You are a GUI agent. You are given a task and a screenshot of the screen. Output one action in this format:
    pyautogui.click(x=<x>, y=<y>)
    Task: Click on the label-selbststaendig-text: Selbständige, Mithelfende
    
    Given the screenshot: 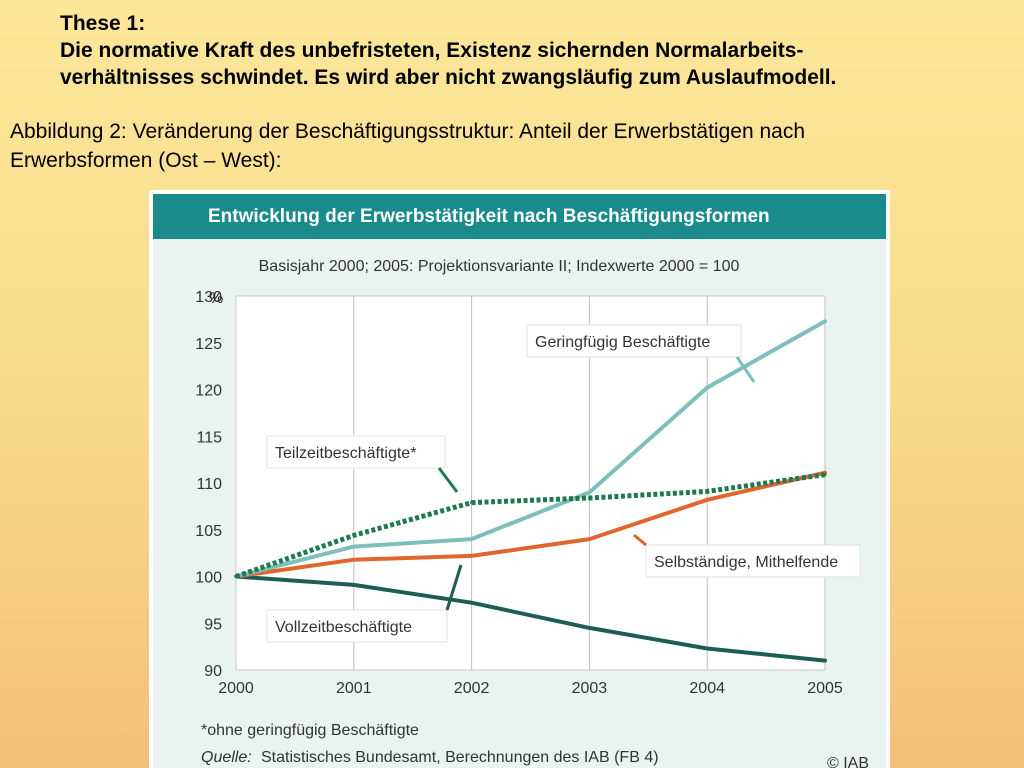 What is the action you would take?
    pyautogui.click(x=746, y=562)
    